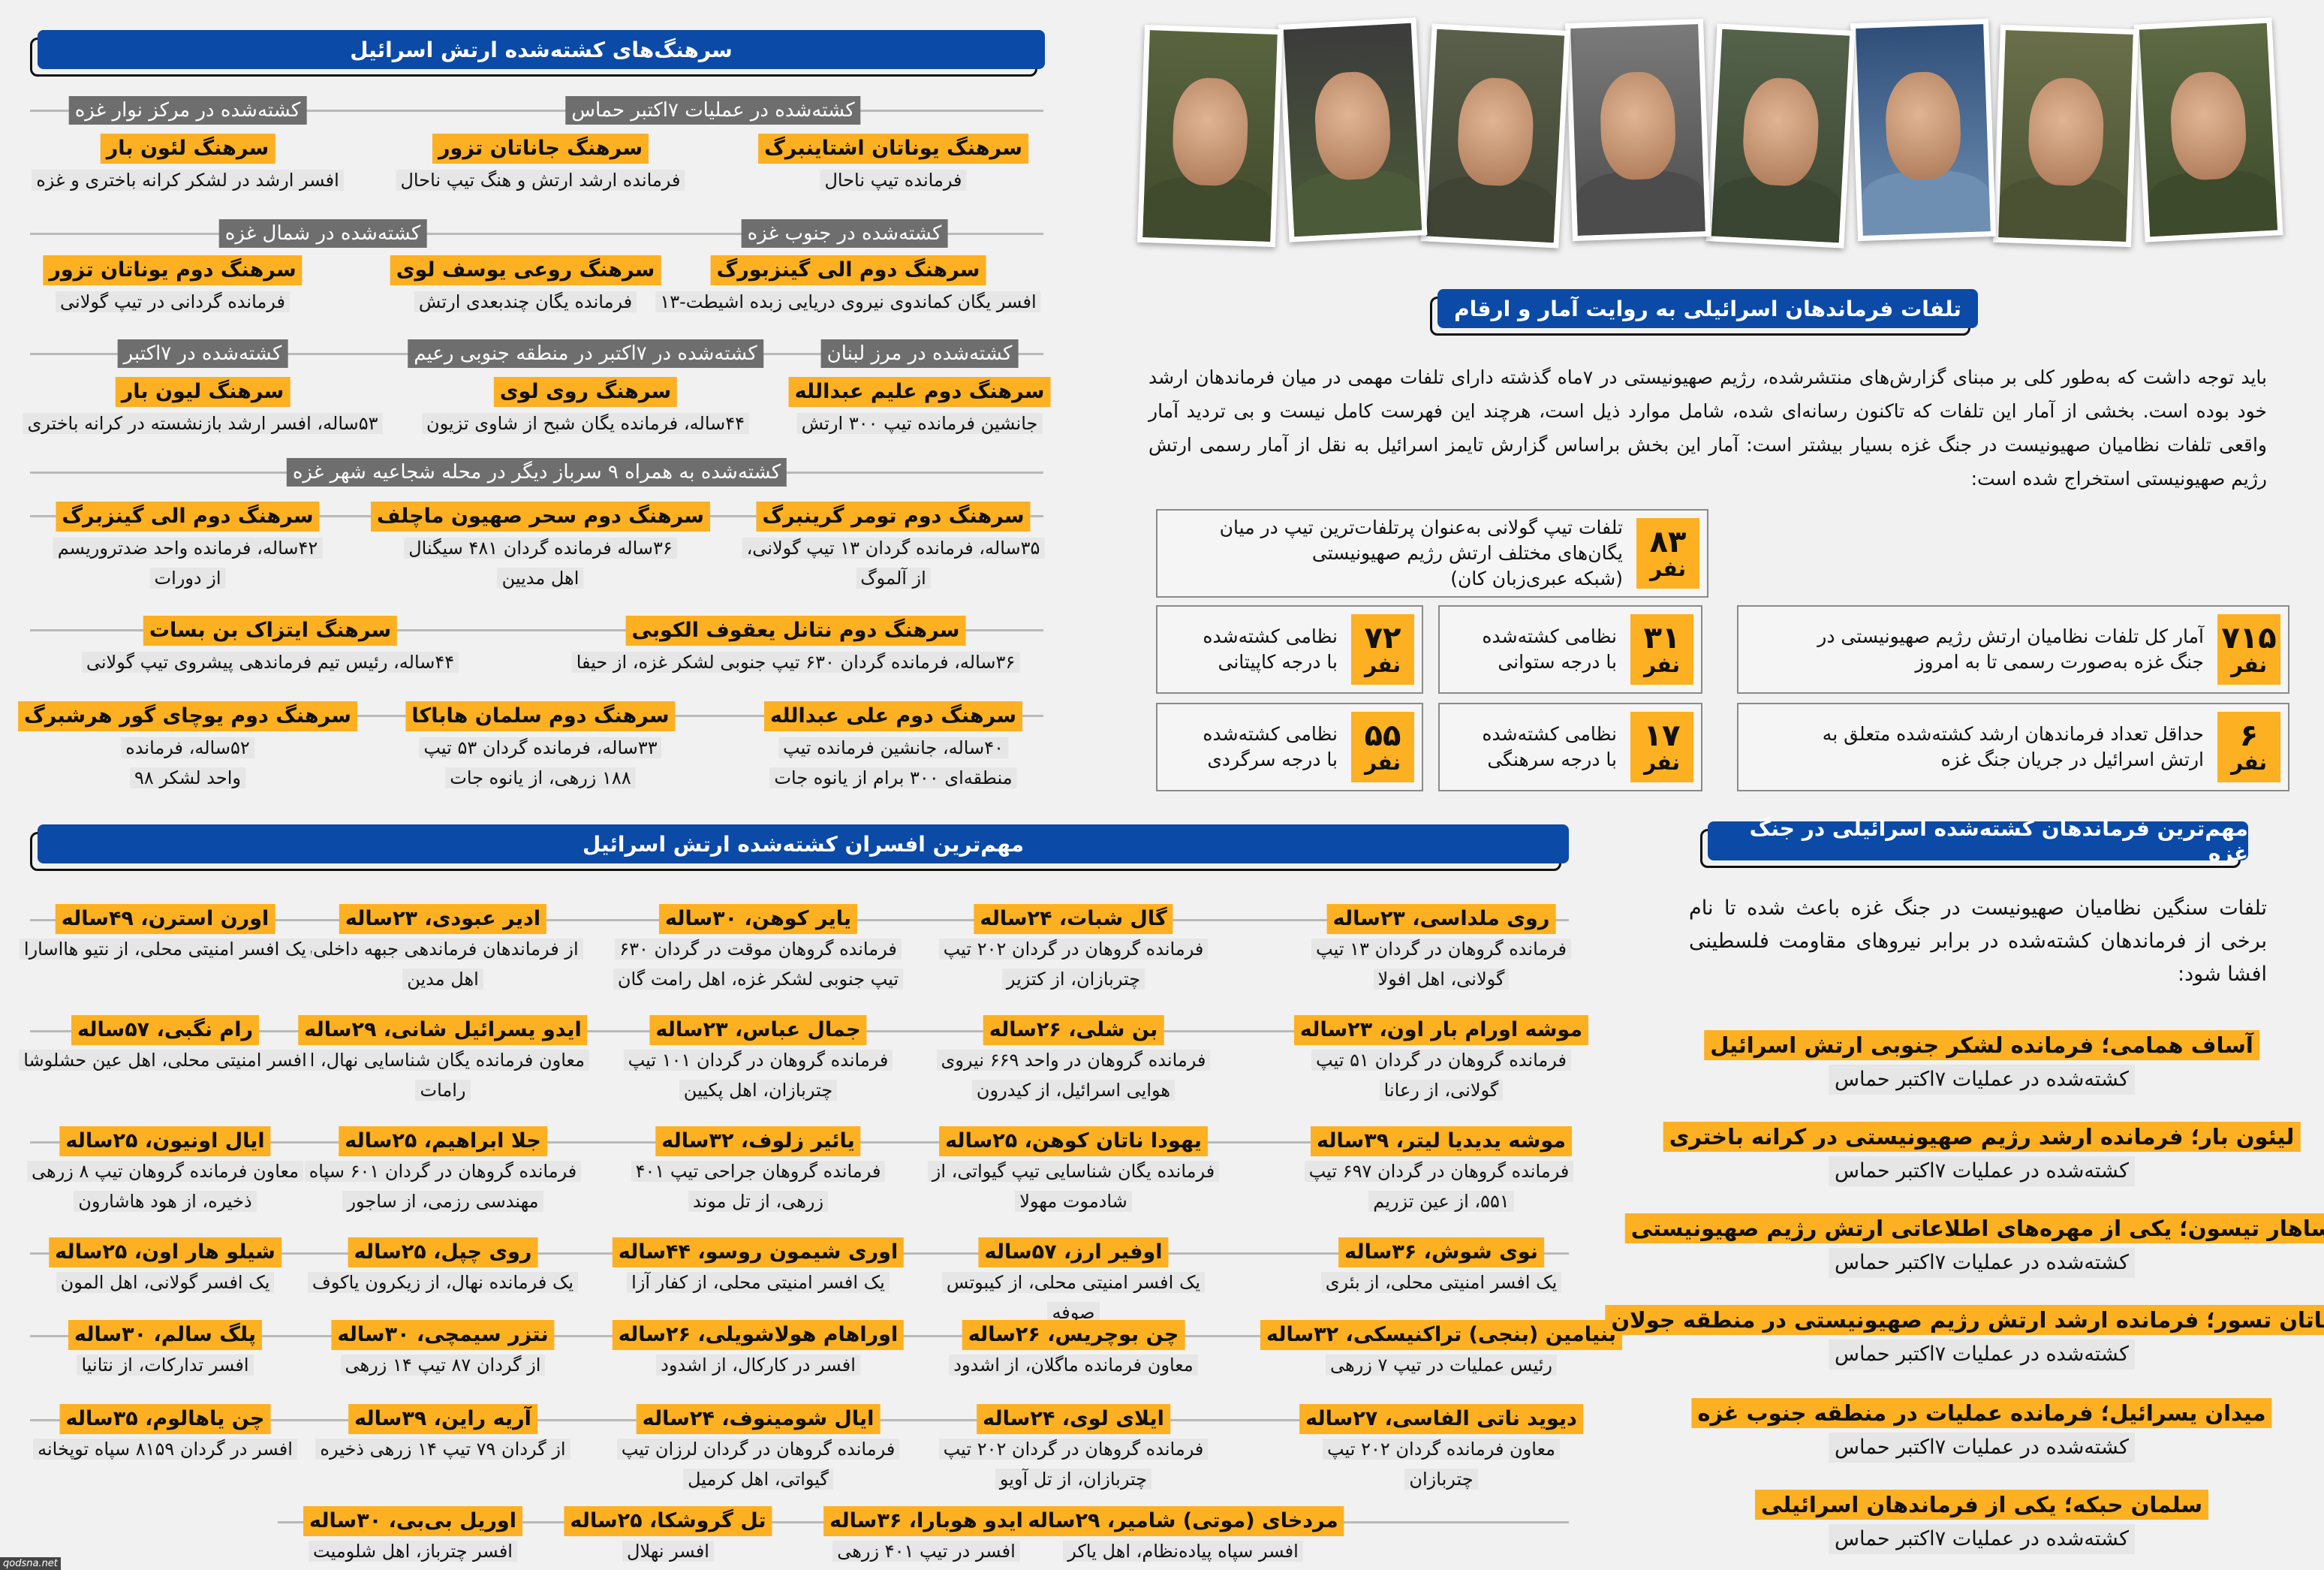 The image size is (2324, 1570). I want to click on stat-value-badge: ۳۱ نفر, so click(1661, 649).